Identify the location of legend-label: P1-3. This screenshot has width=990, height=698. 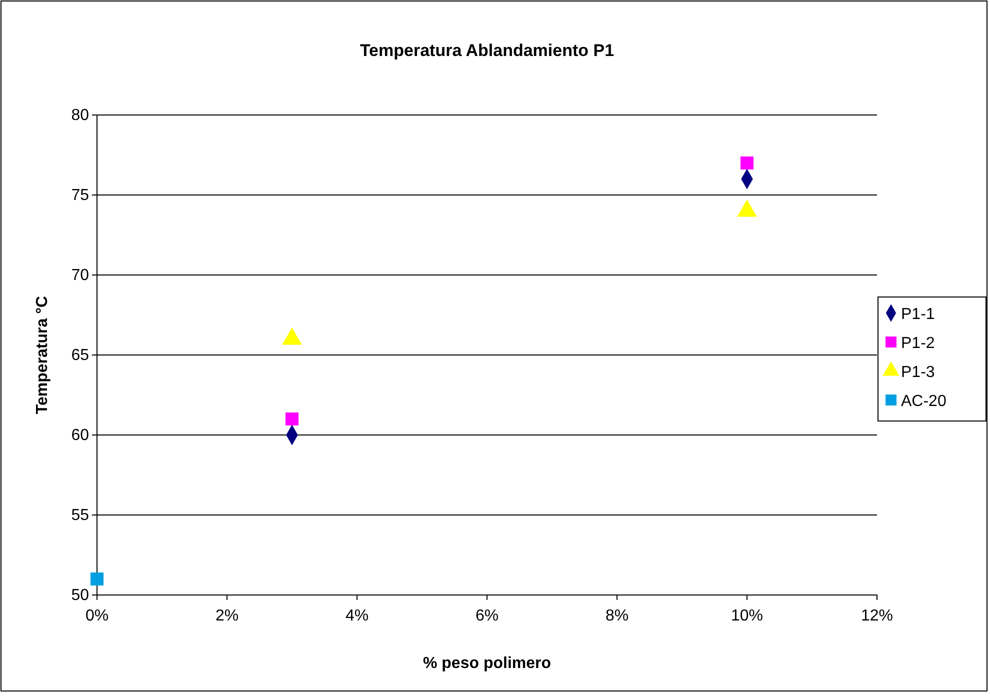
(918, 372).